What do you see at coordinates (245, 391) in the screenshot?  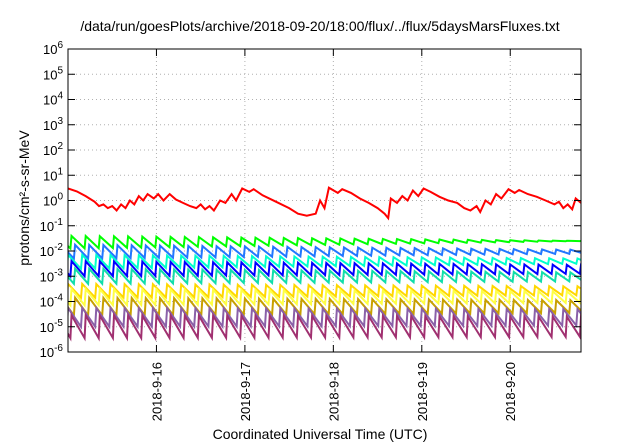 I see `x-tick-label: 2018-9-17` at bounding box center [245, 391].